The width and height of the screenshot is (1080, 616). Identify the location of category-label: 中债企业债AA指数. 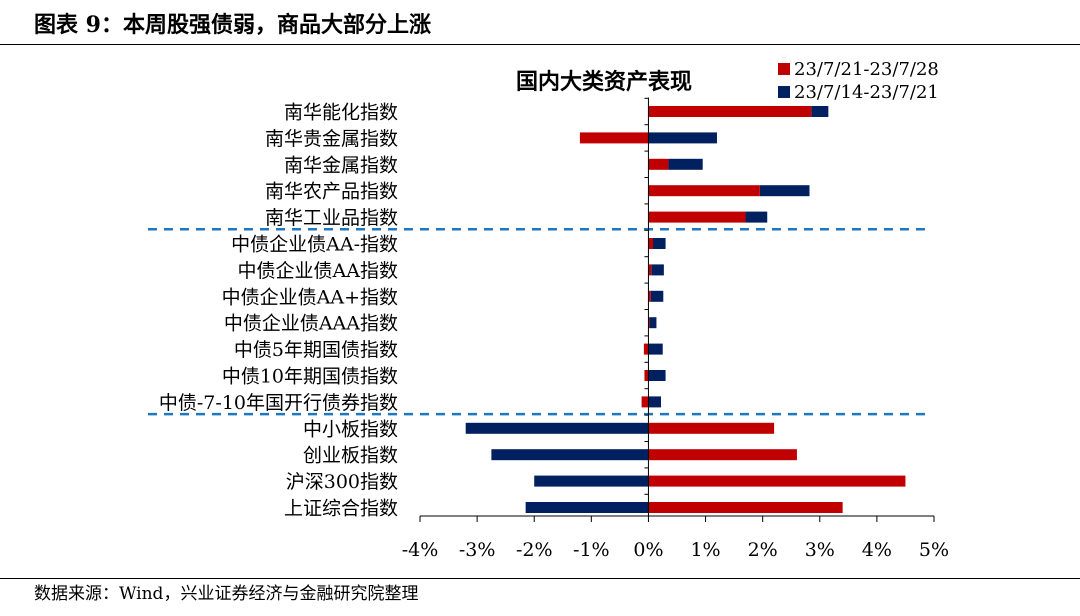
(318, 271).